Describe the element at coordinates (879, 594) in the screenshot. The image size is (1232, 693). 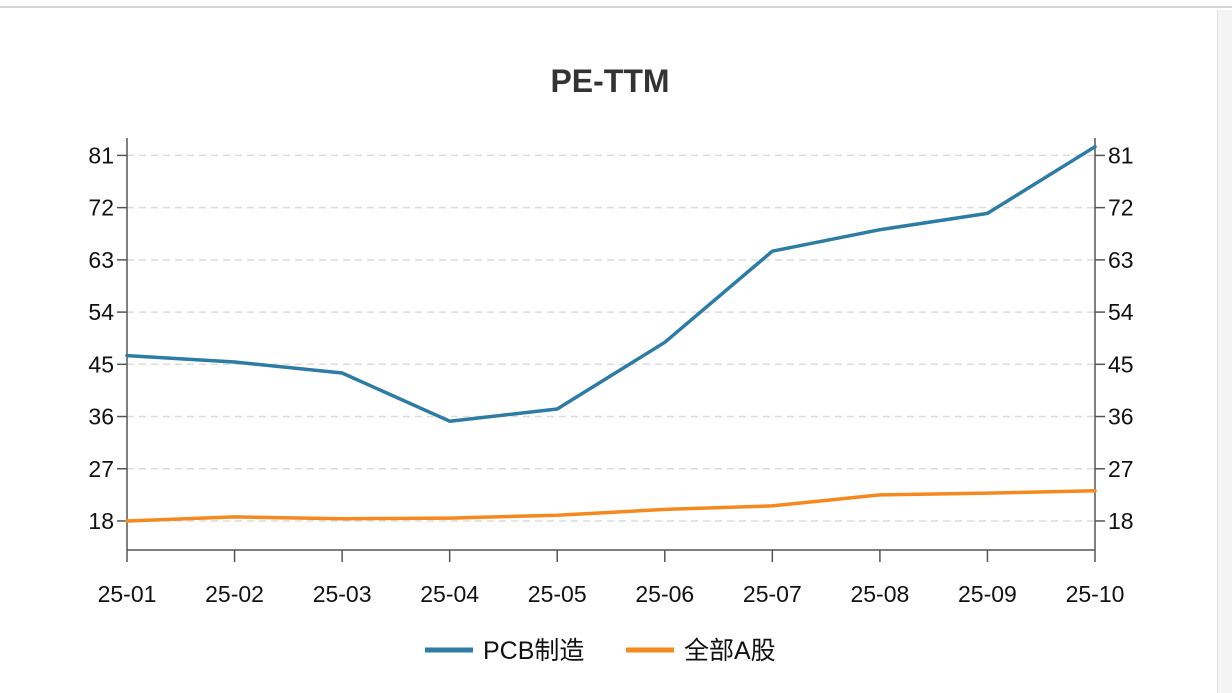
I see `x-tick-label: 25-08` at that location.